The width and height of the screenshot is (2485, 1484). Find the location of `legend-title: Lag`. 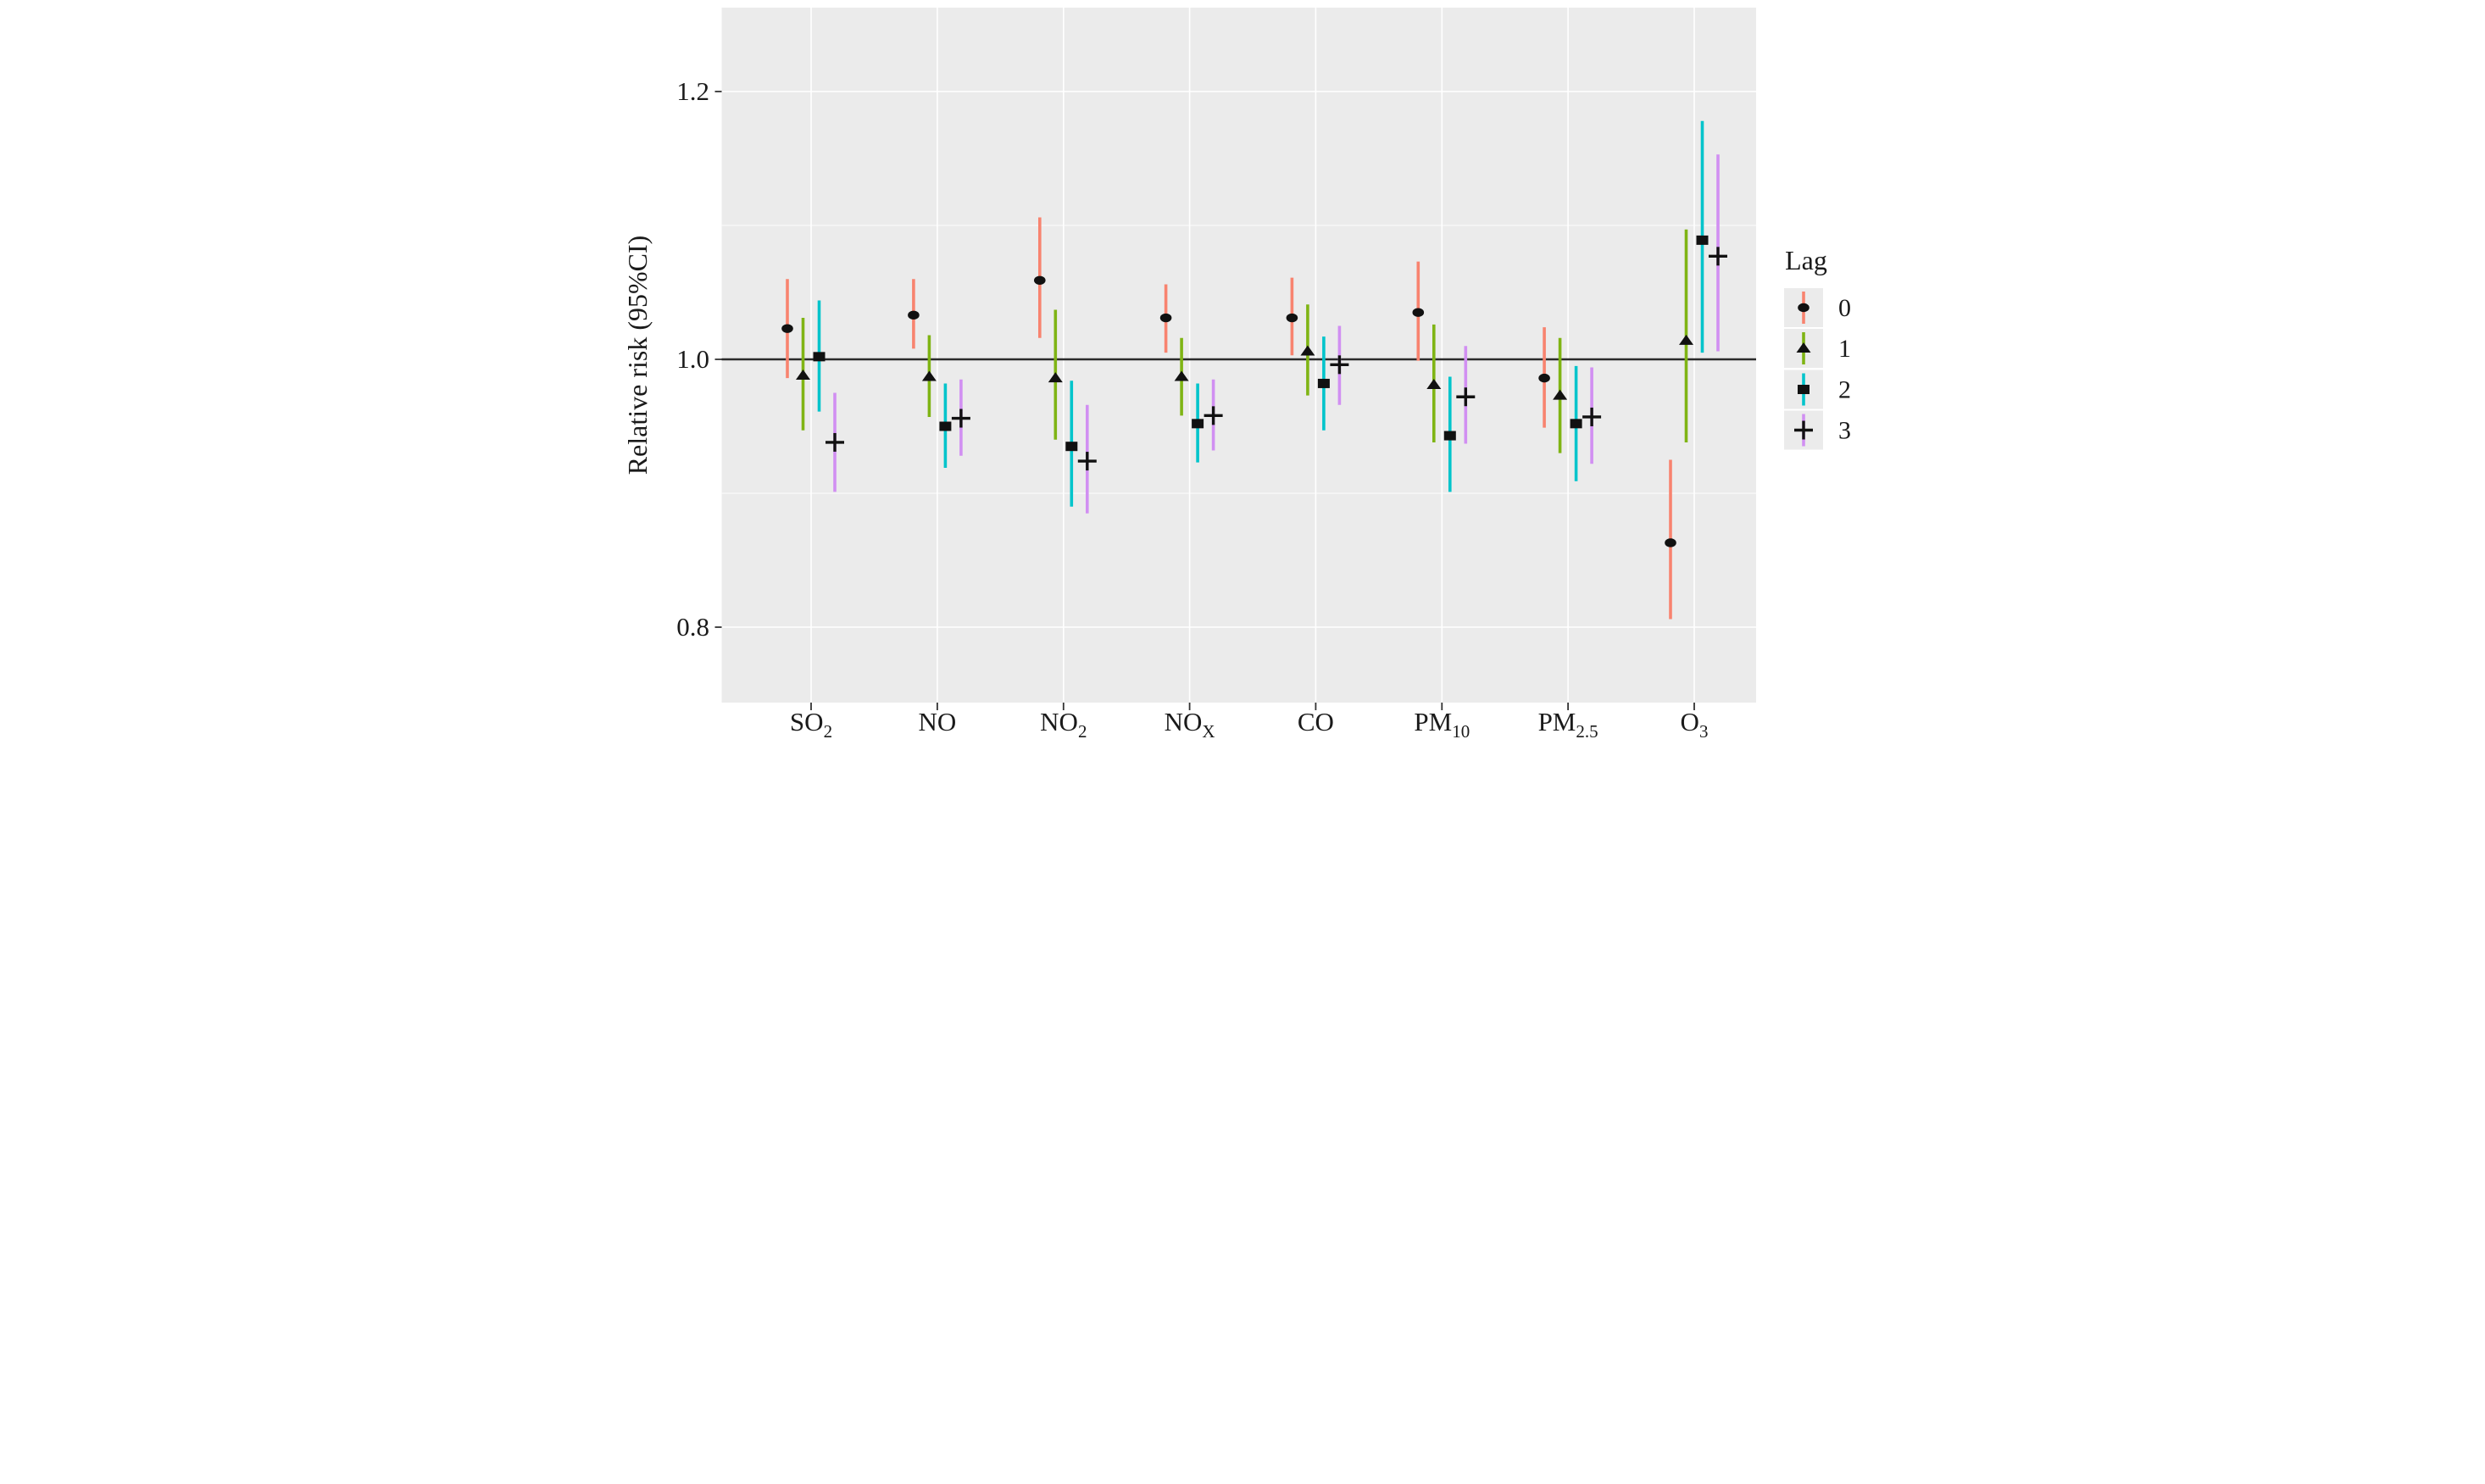

legend-title: Lag is located at coordinates (1806, 260).